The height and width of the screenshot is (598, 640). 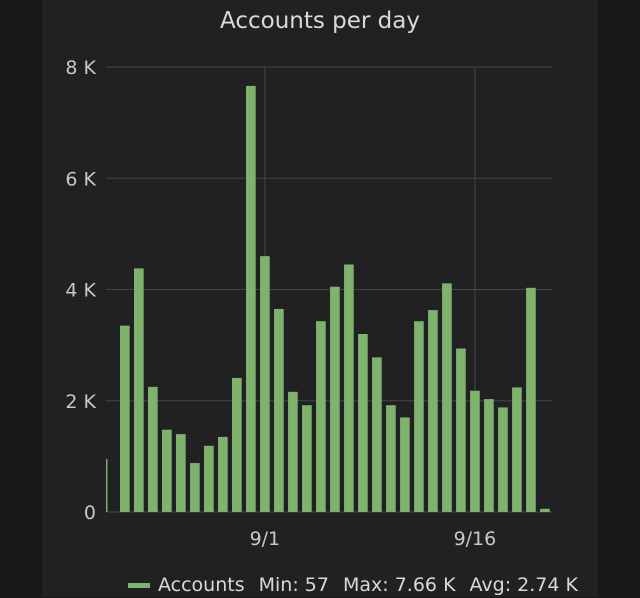 I want to click on panel-title: Accounts per day, so click(x=320, y=21).